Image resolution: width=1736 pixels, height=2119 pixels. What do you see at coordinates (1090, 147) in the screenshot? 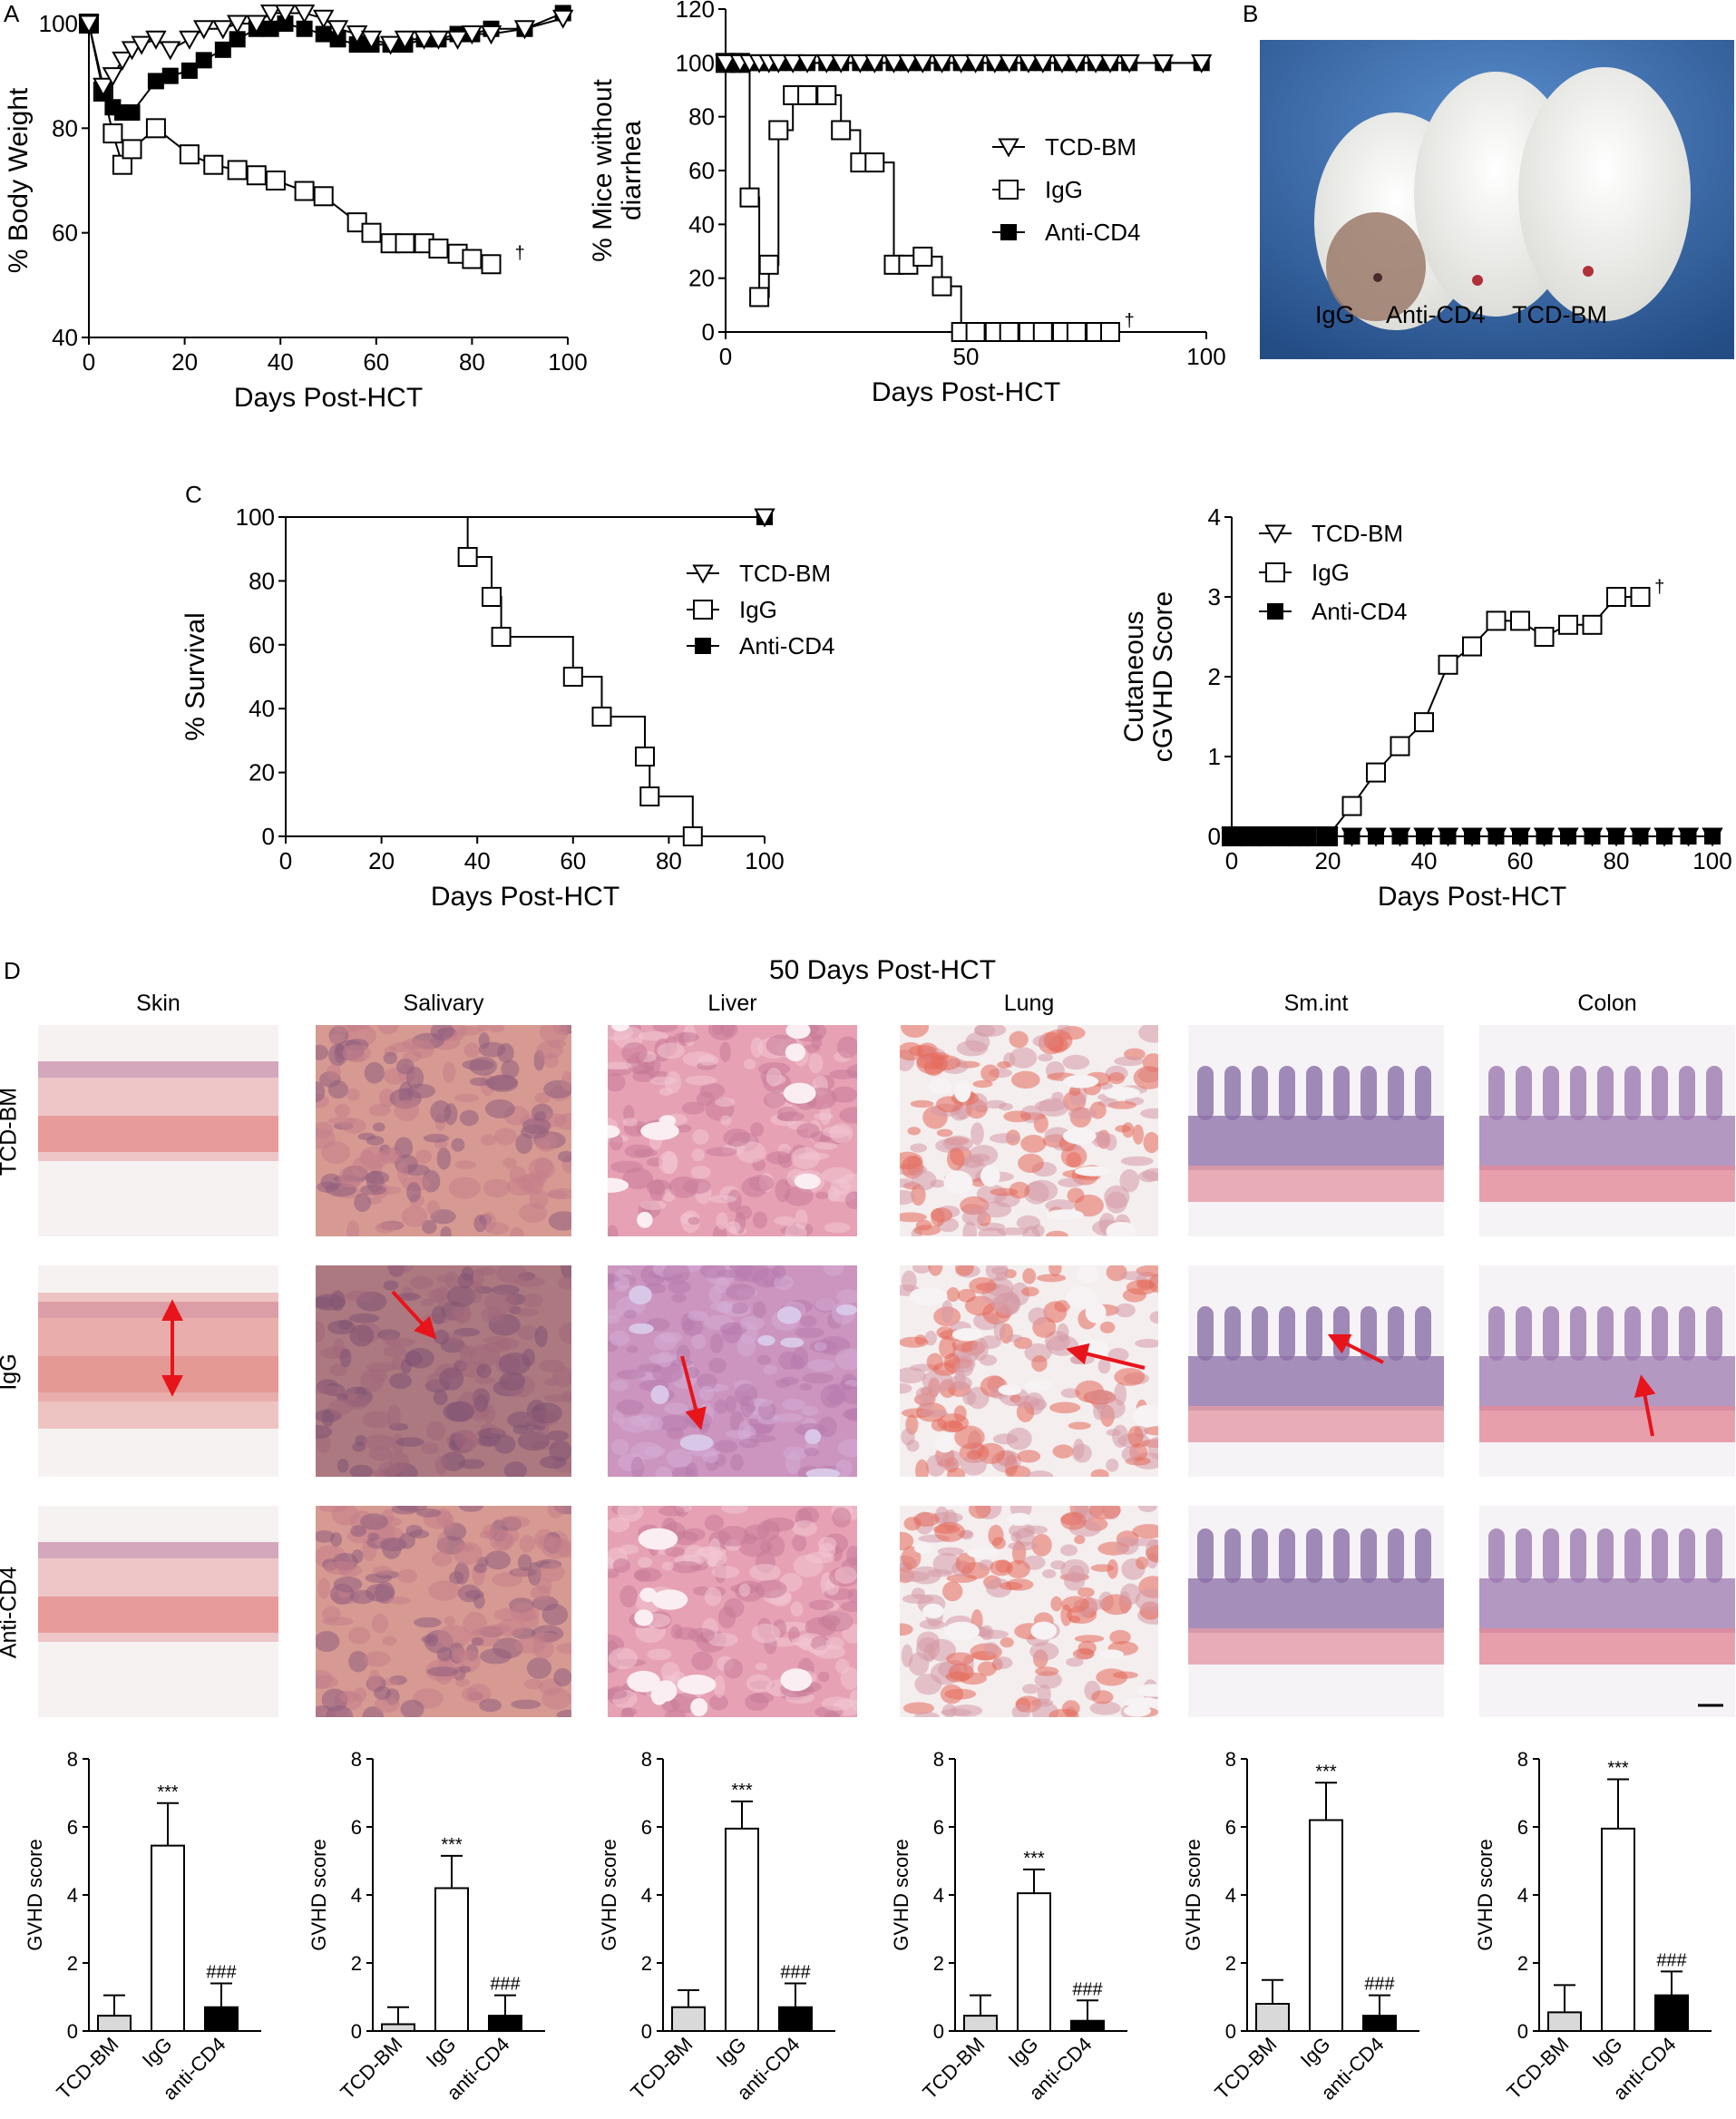
I see `legend-label: TCD-BM` at bounding box center [1090, 147].